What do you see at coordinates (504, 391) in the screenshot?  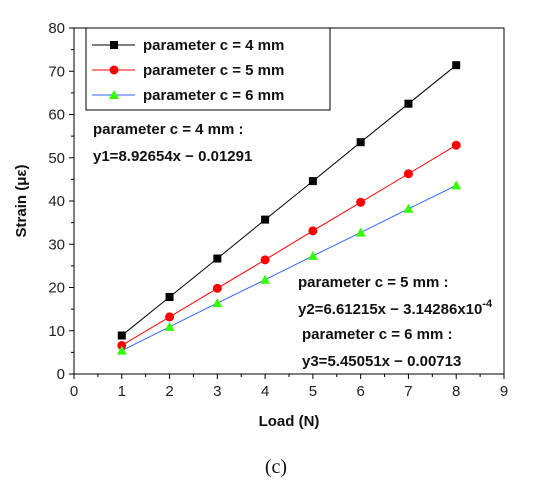 I see `x-tick-label: 9` at bounding box center [504, 391].